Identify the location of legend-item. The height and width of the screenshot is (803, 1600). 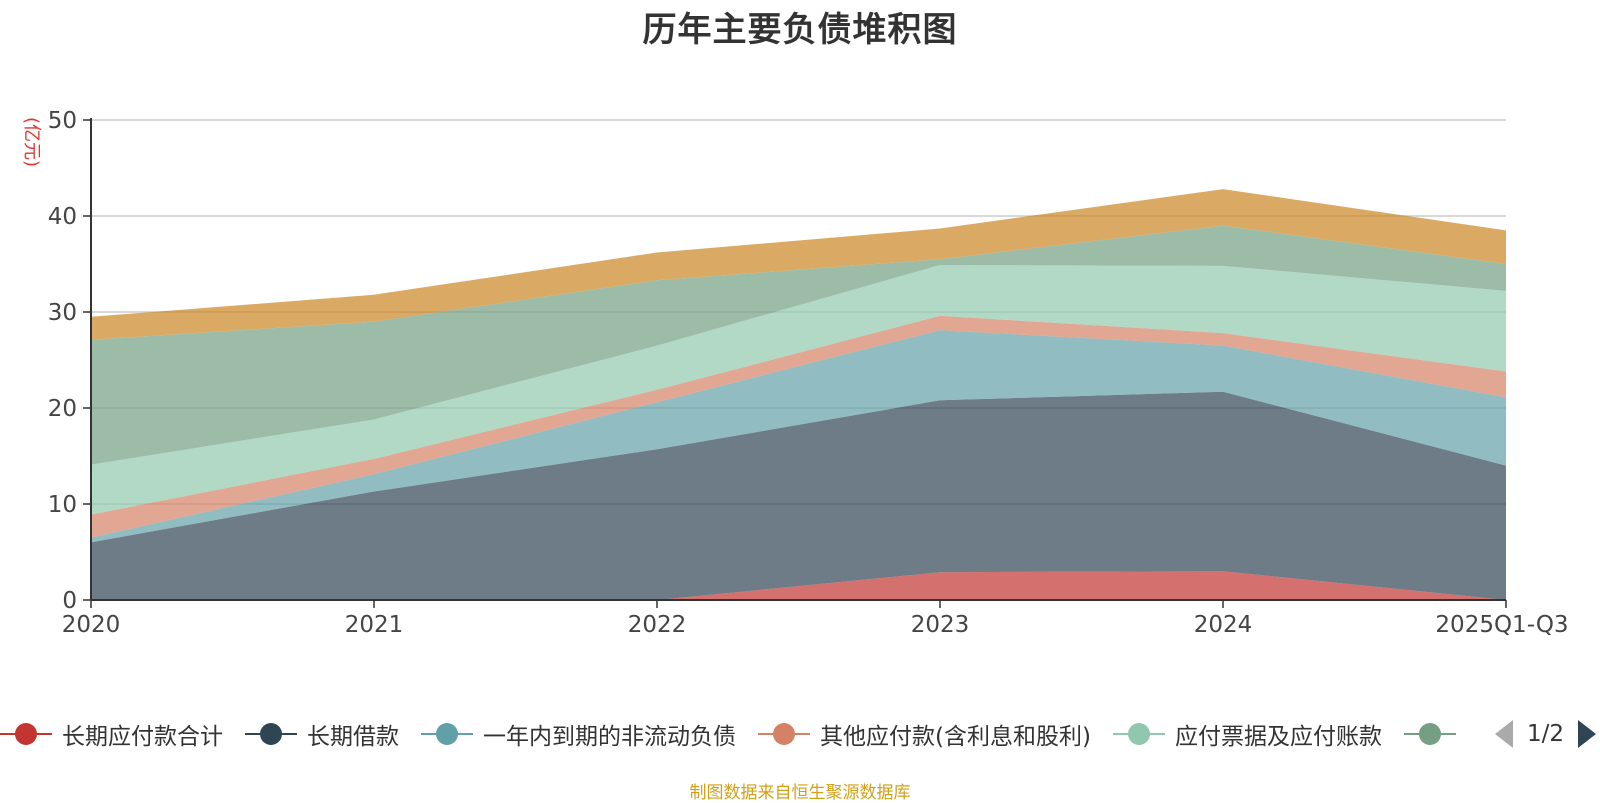
(1429, 734).